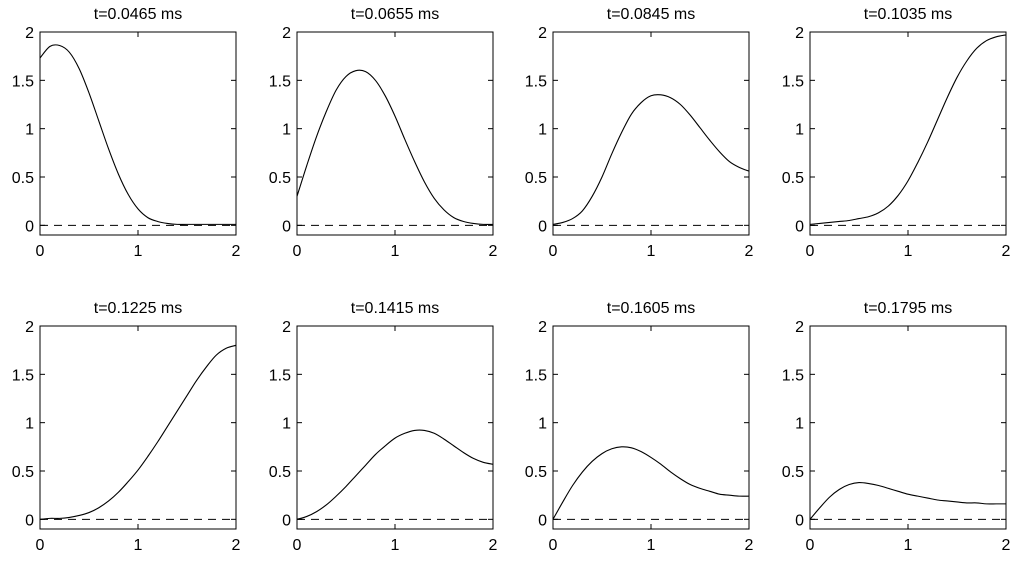 This screenshot has height=565, width=1017. I want to click on panel-title: t=0.0845 ms, so click(651, 14).